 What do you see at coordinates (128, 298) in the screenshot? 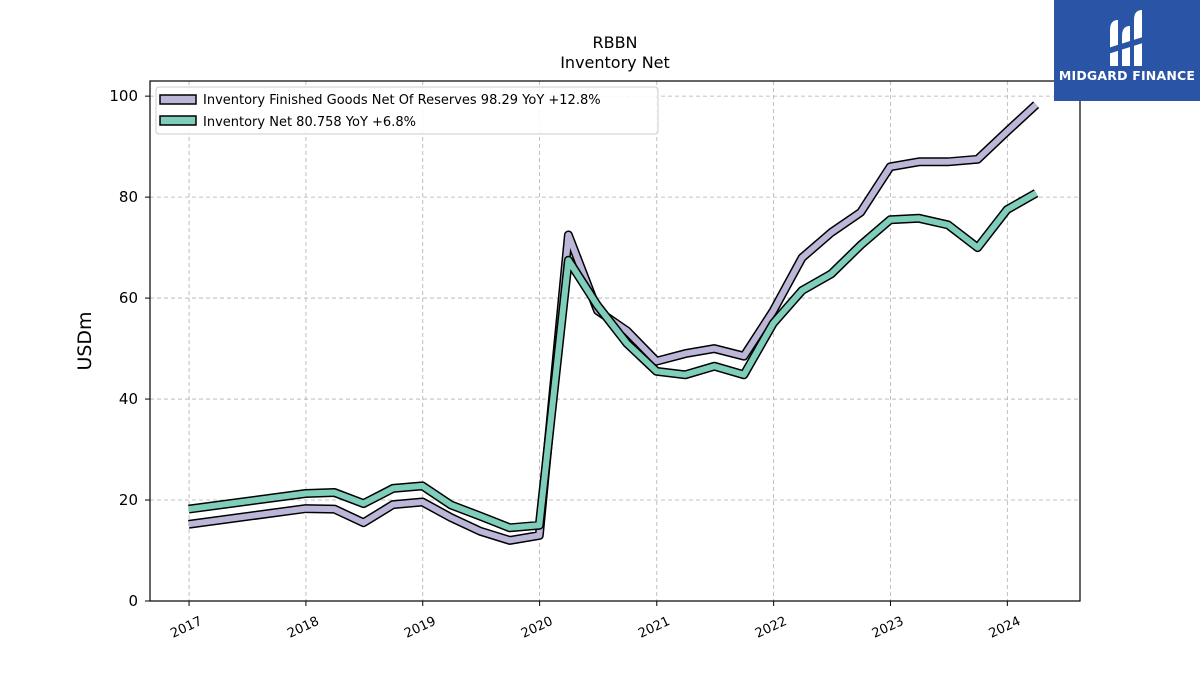
I see `y-tick-label: 60` at bounding box center [128, 298].